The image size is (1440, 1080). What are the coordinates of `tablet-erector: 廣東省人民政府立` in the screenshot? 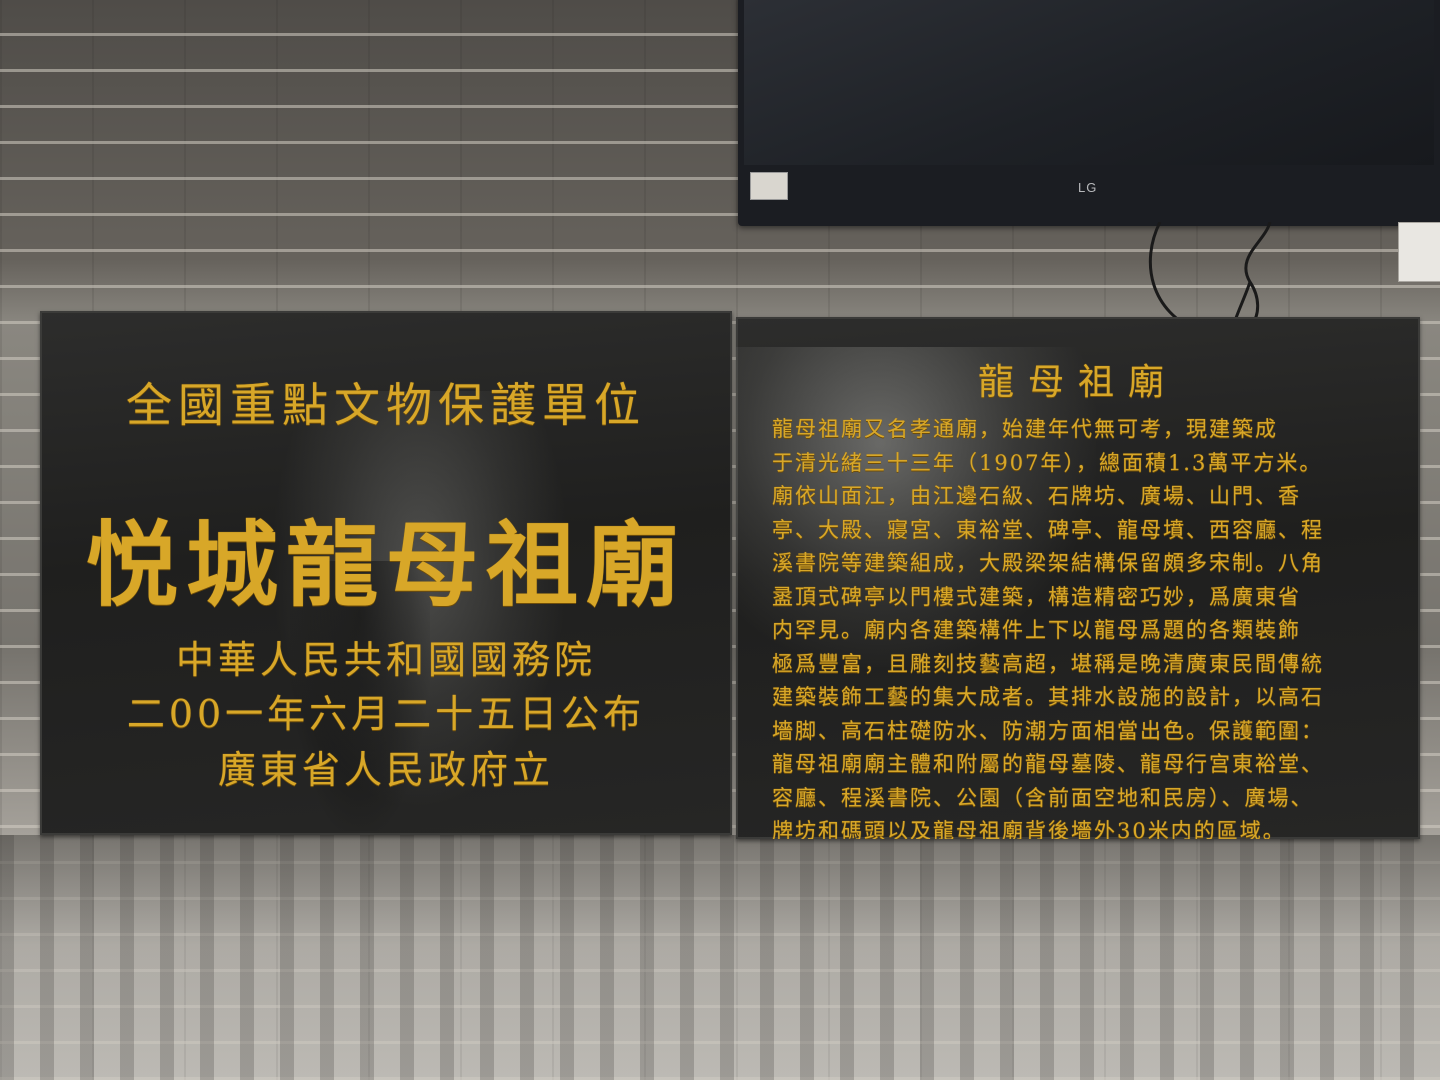 It's located at (385, 770).